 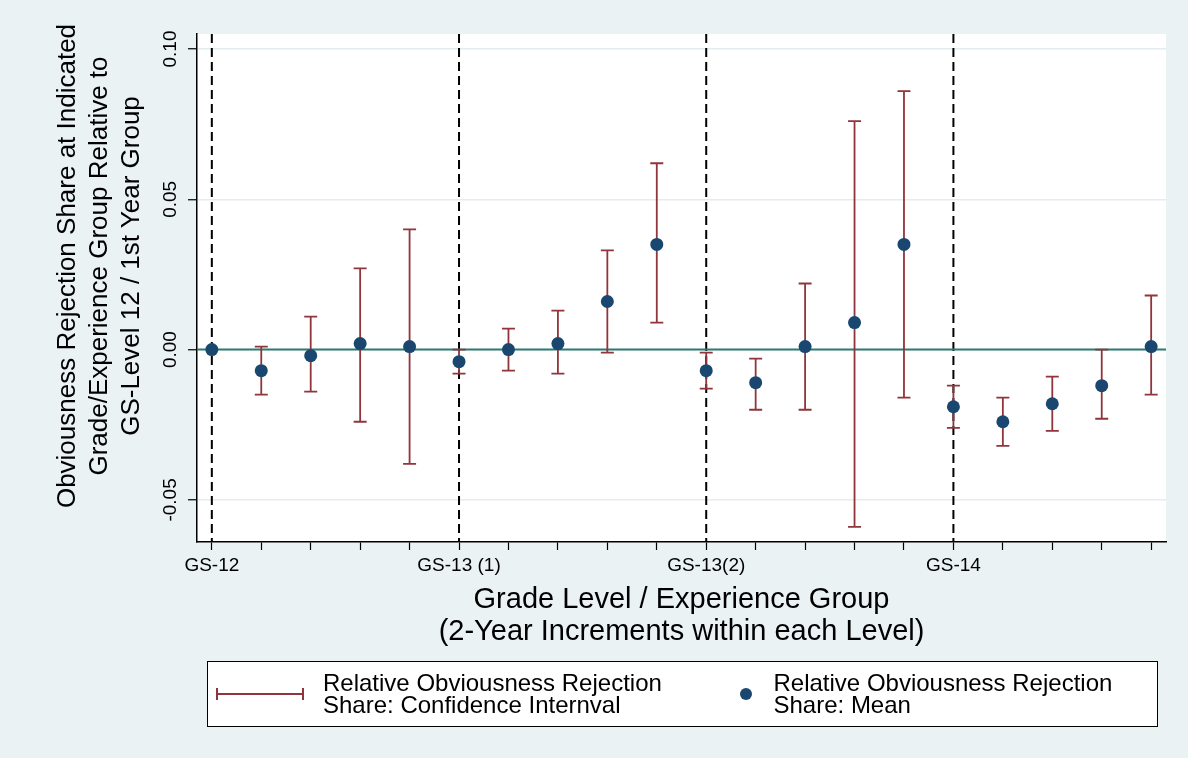 What do you see at coordinates (170, 350) in the screenshot?
I see `y-tick-label: 0.00` at bounding box center [170, 350].